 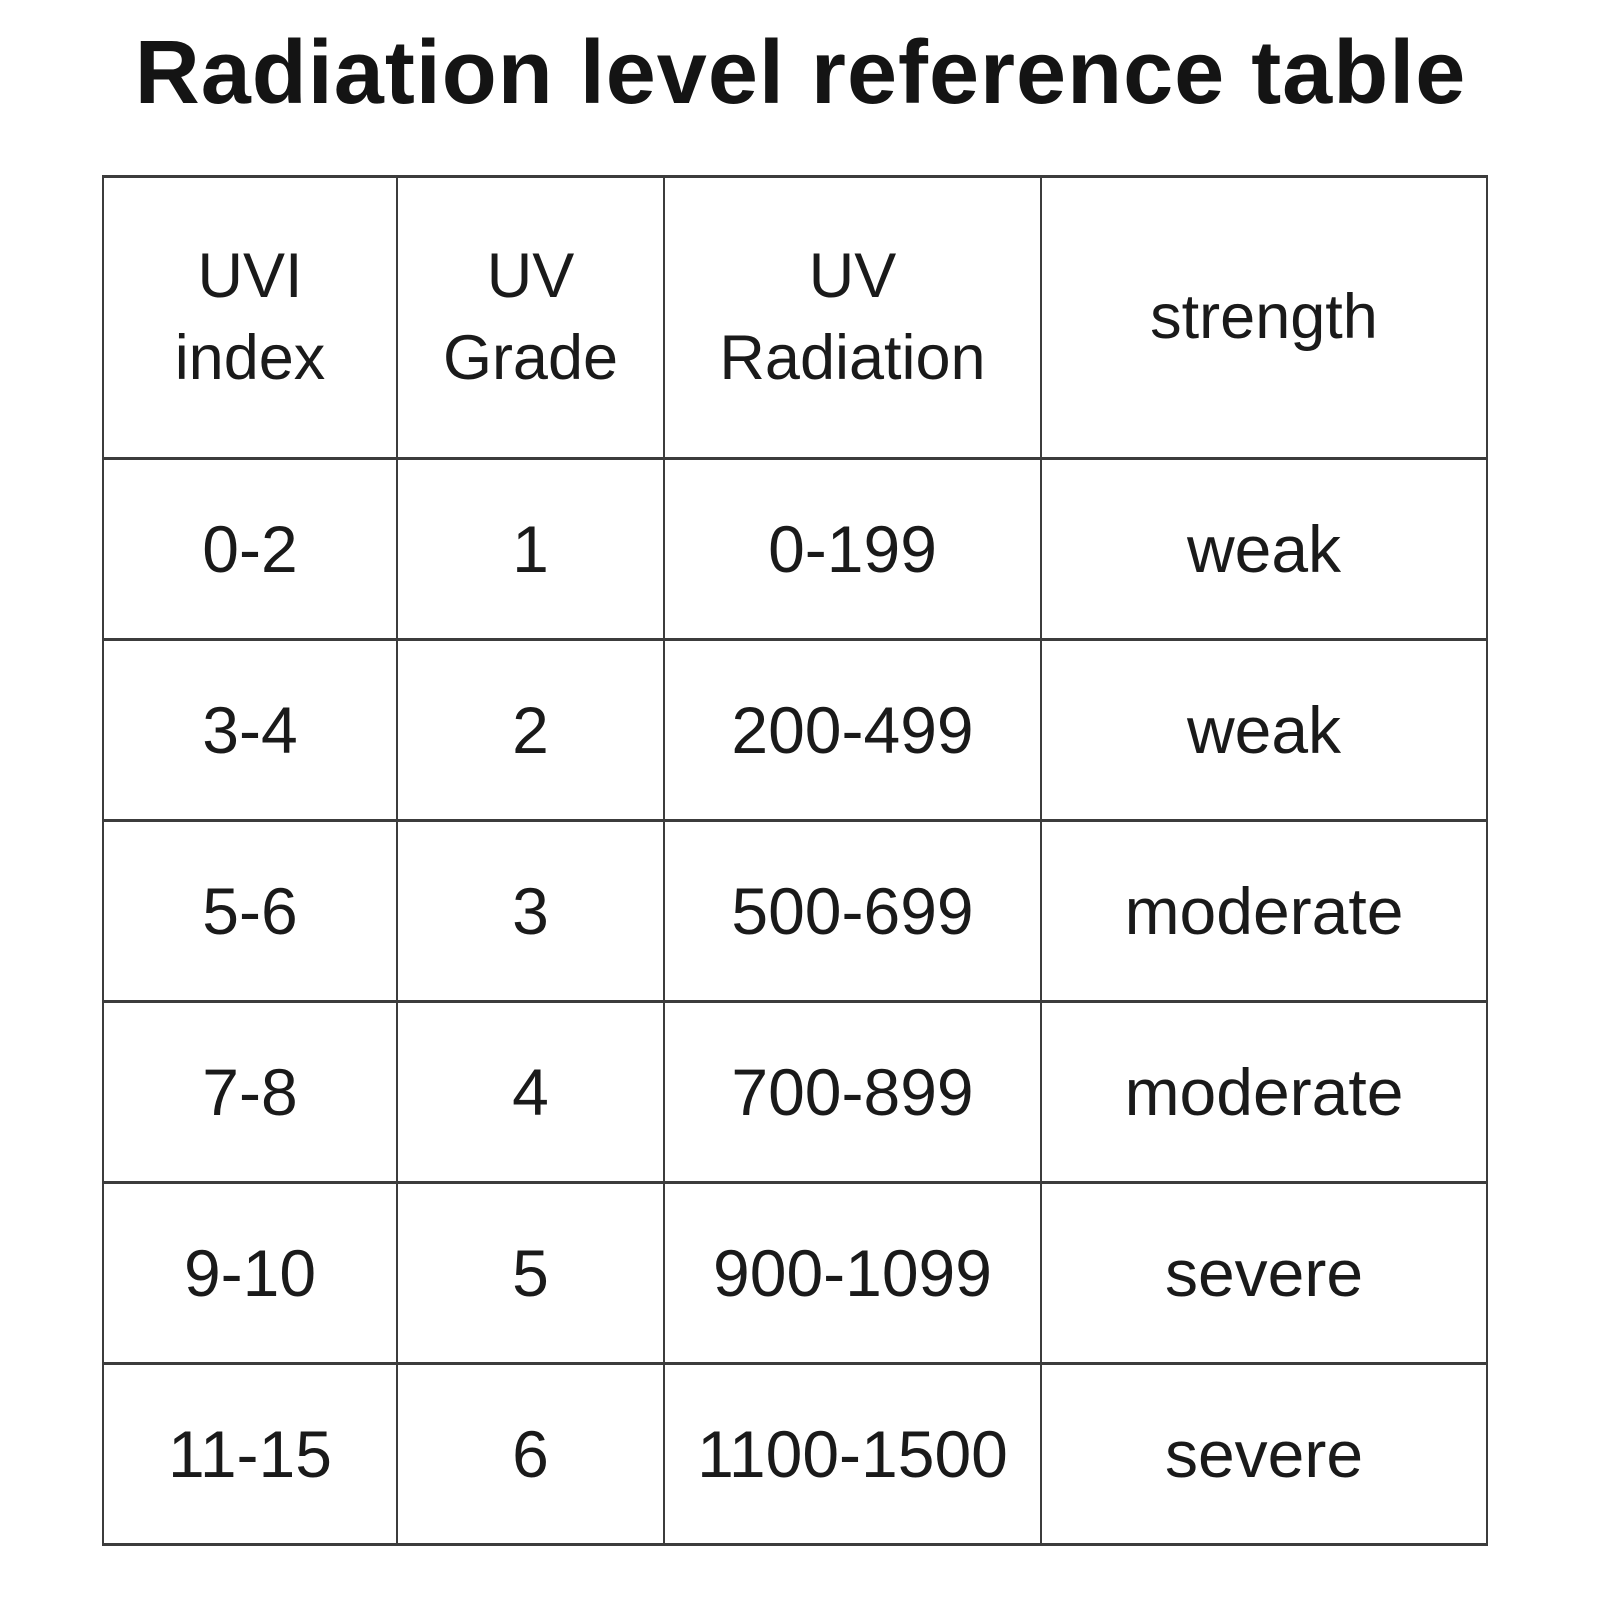 What do you see at coordinates (251, 912) in the screenshot?
I see `table-cell-uvi-index: 5-6` at bounding box center [251, 912].